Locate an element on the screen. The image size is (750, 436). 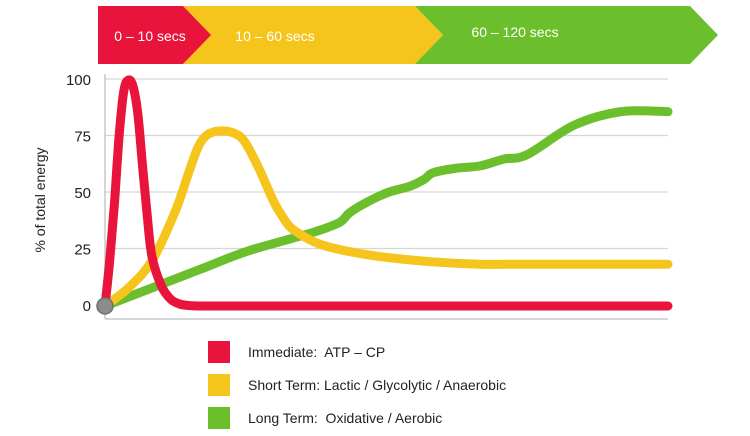
y-tick-labels: 0 25 50 75 100 is located at coordinates (78, 193).